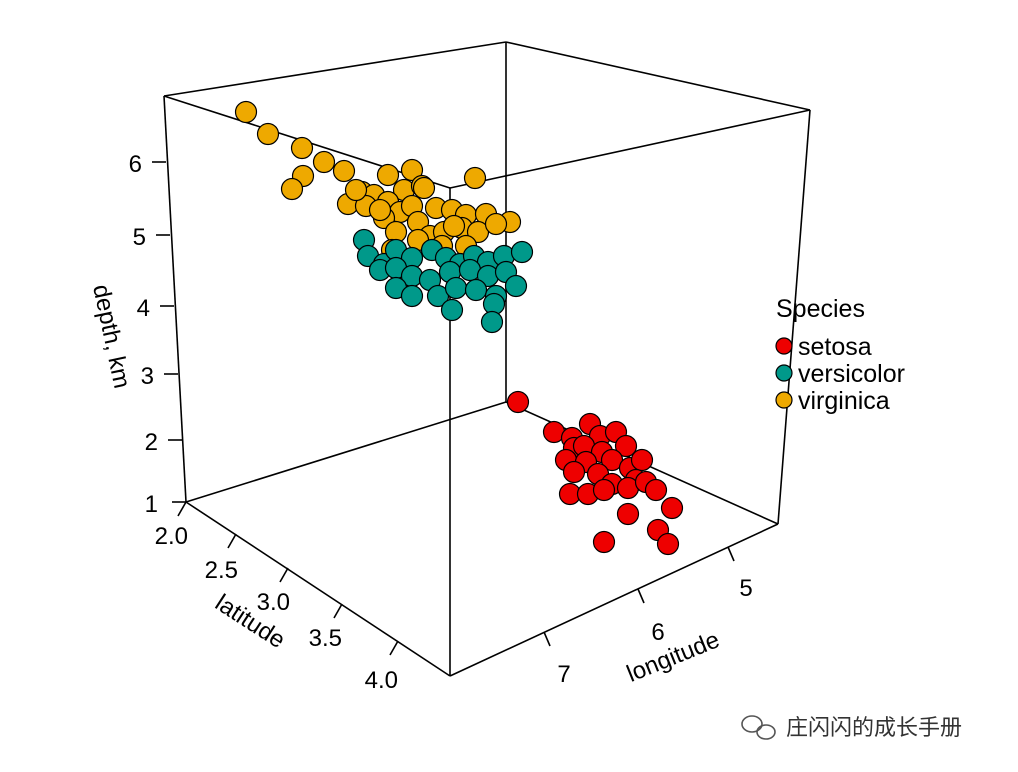 The height and width of the screenshot is (772, 1018). I want to click on legend-marker-setosa, so click(784, 346).